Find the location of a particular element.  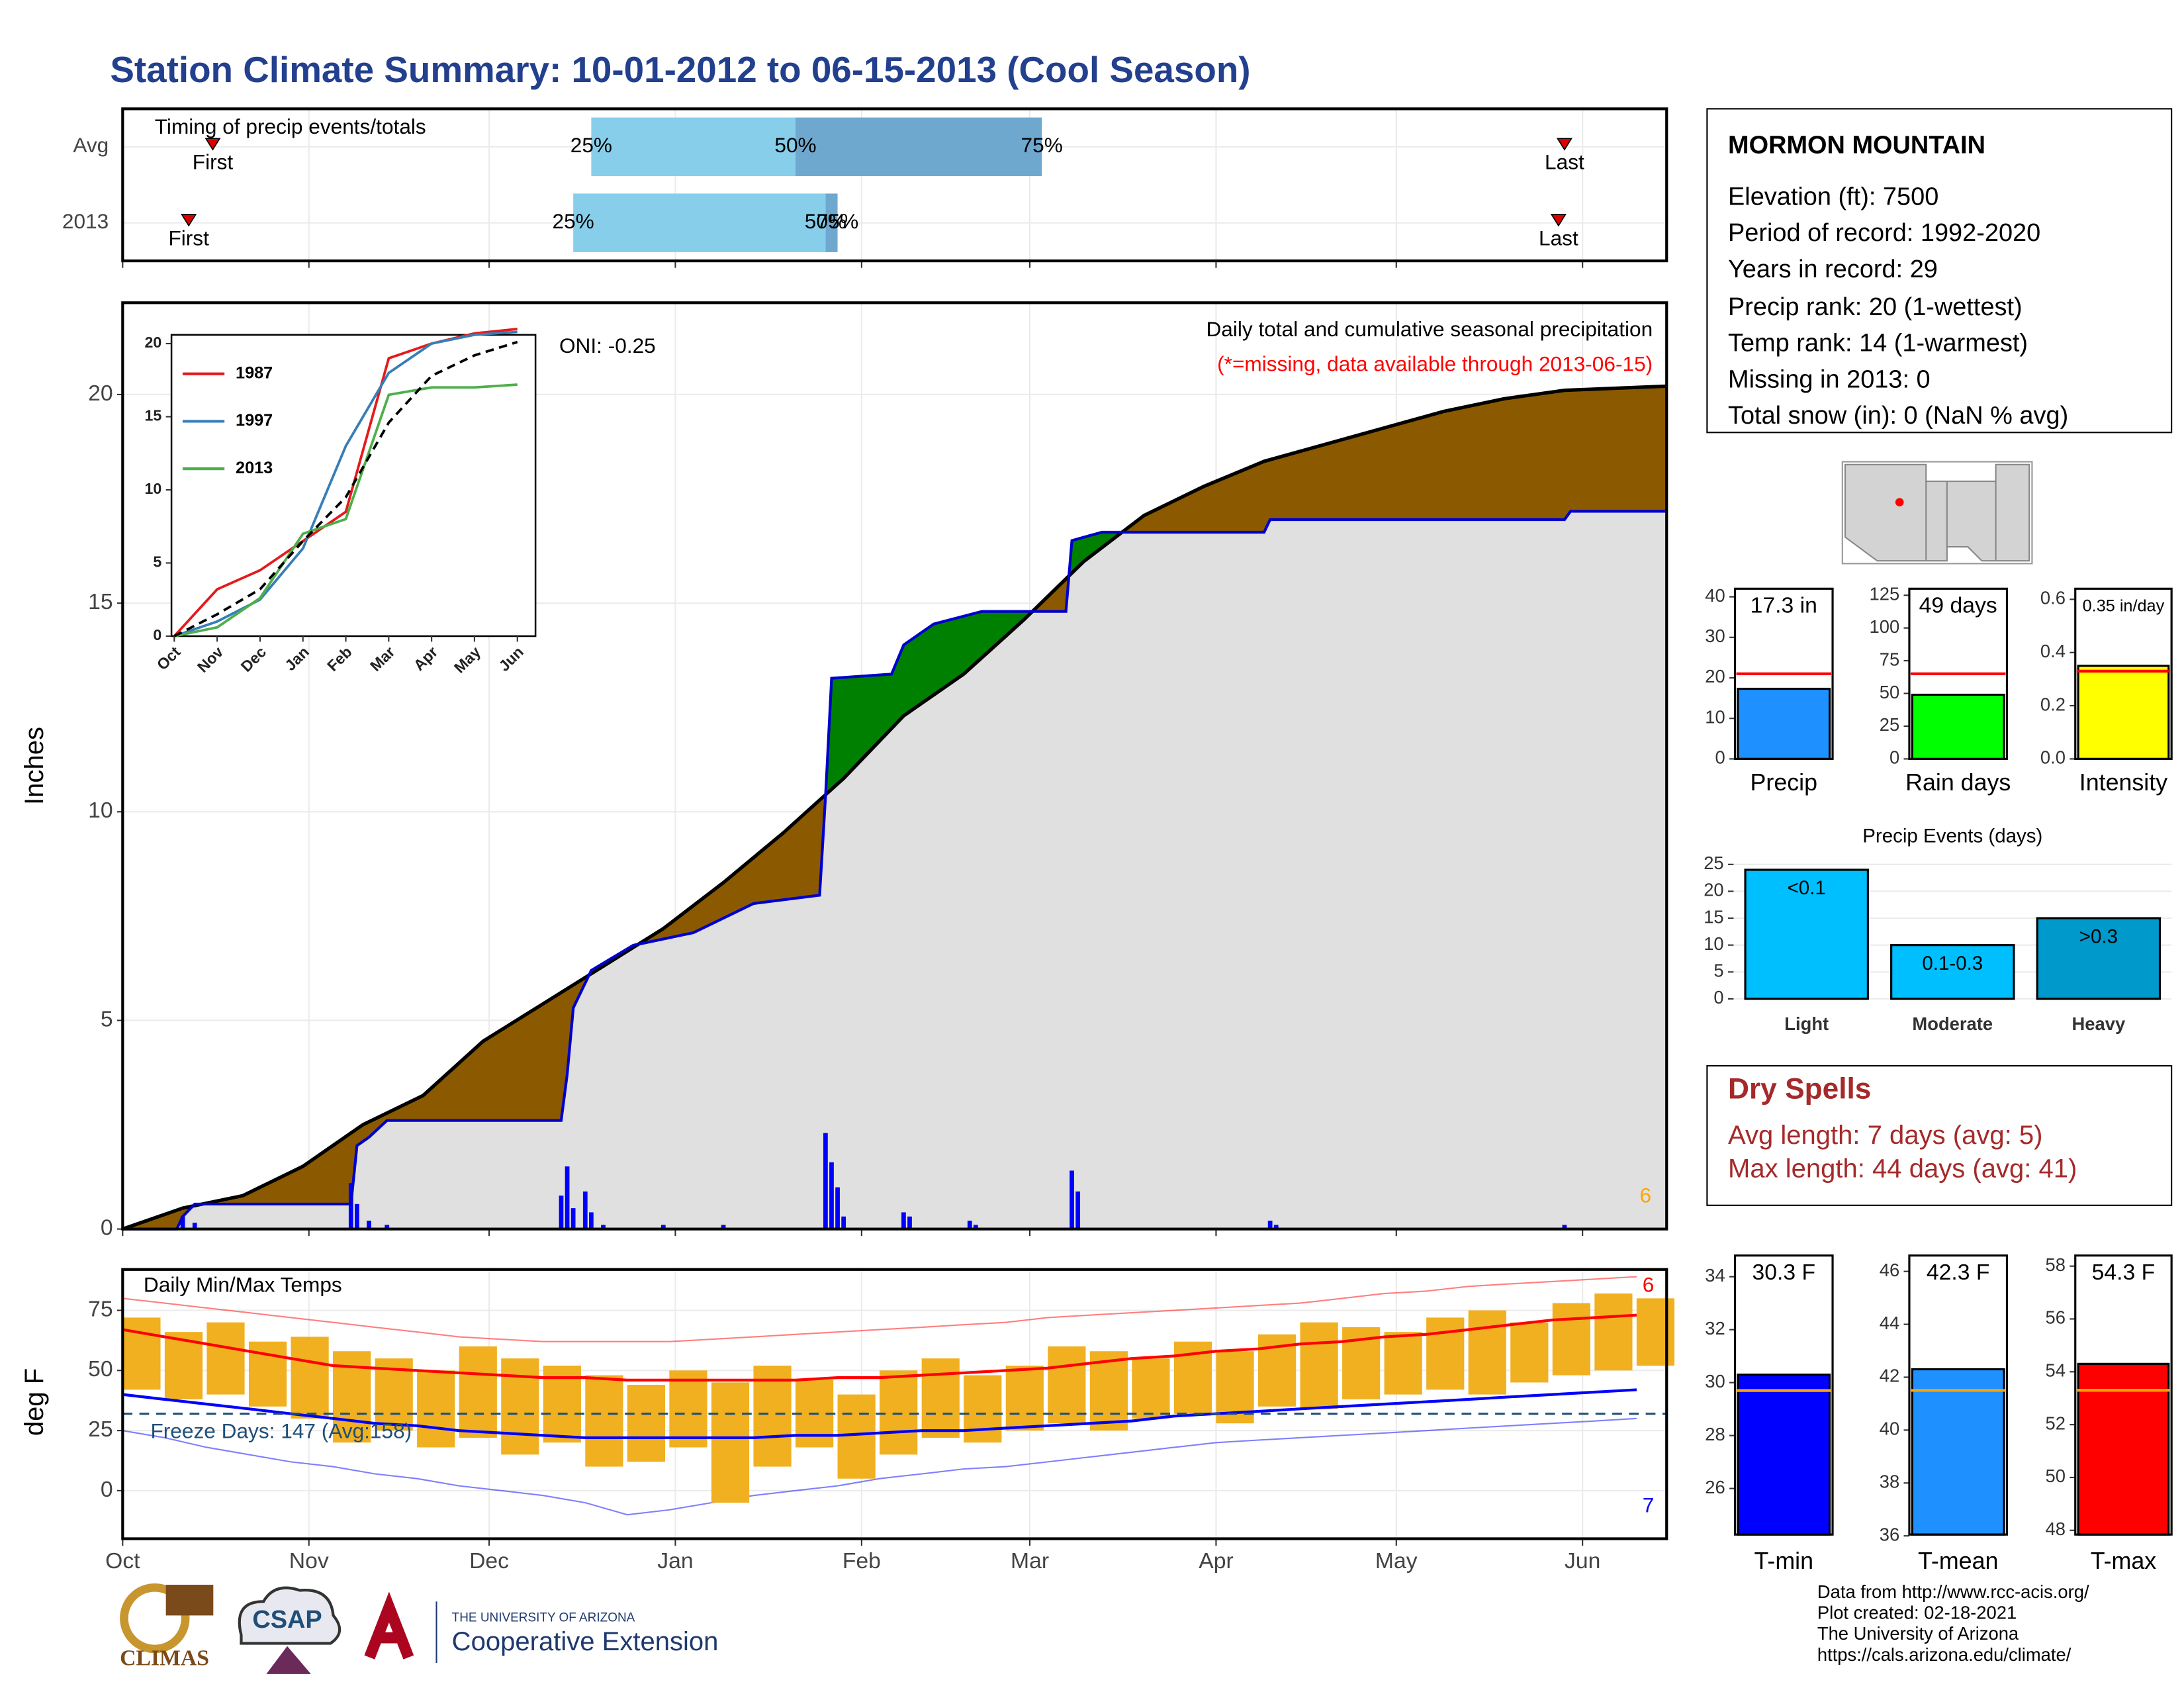

legend-label: 1987 is located at coordinates (255, 373).